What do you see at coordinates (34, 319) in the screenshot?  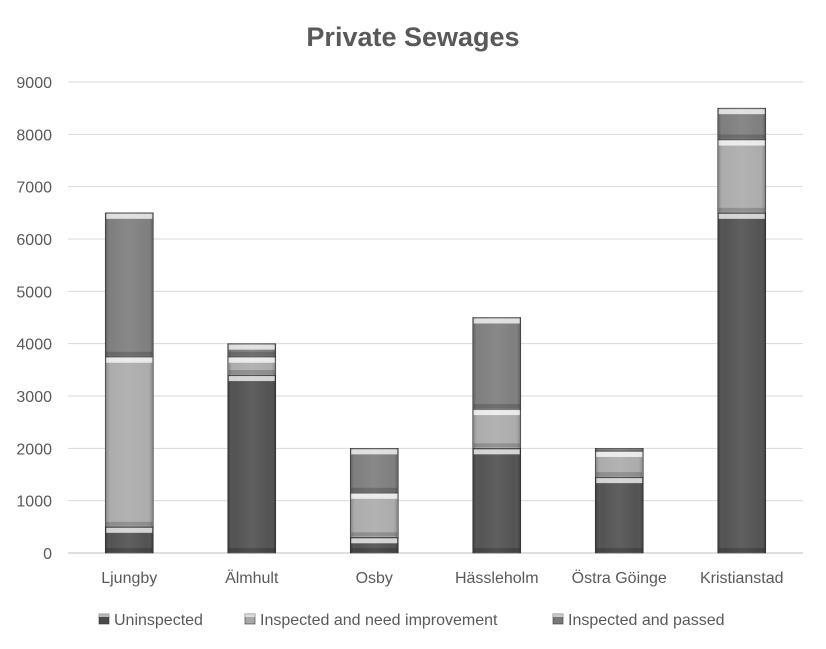 I see `y-axis: 0 1000 2000 3000 4000 5000 6000 7000 8000 9000` at bounding box center [34, 319].